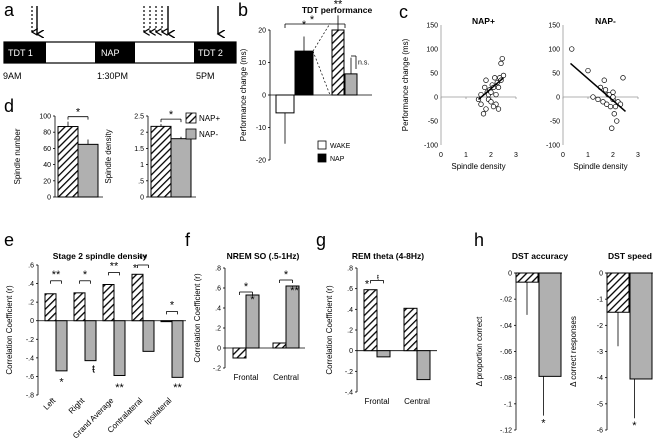  I want to click on chart-h1-bar-nap-plus, so click(527, 277).